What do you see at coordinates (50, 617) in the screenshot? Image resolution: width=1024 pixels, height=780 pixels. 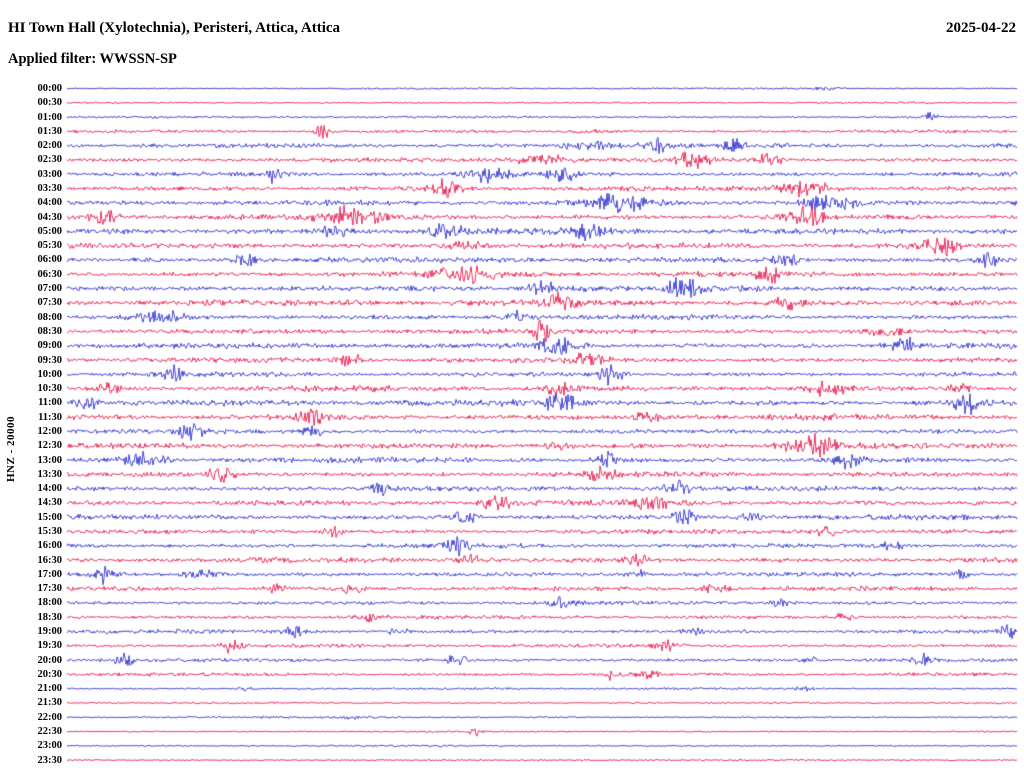 I see `time-label: 18:30` at bounding box center [50, 617].